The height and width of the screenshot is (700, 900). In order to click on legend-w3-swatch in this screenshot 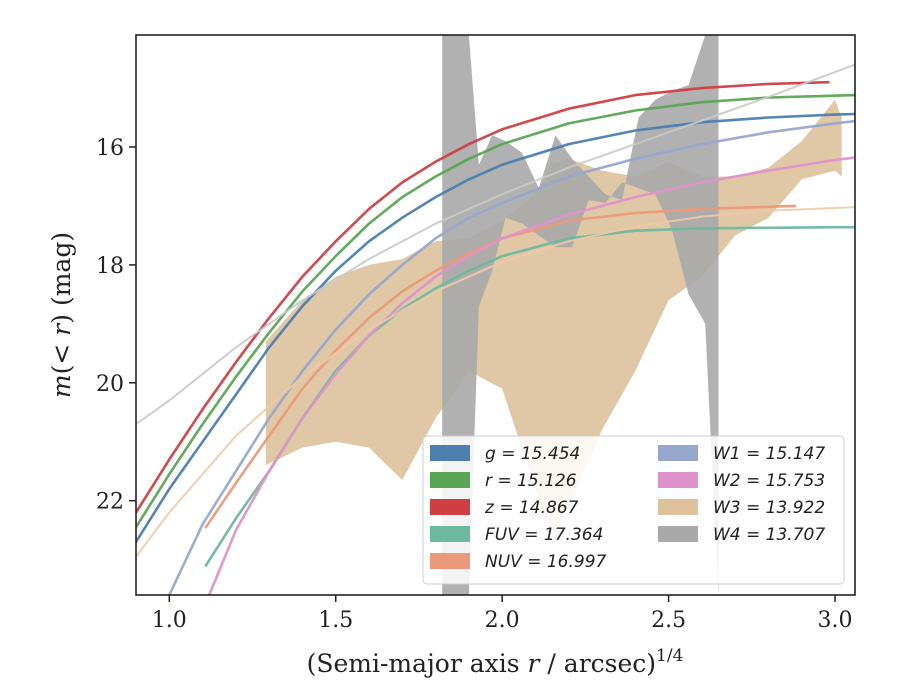, I will do `click(678, 507)`.